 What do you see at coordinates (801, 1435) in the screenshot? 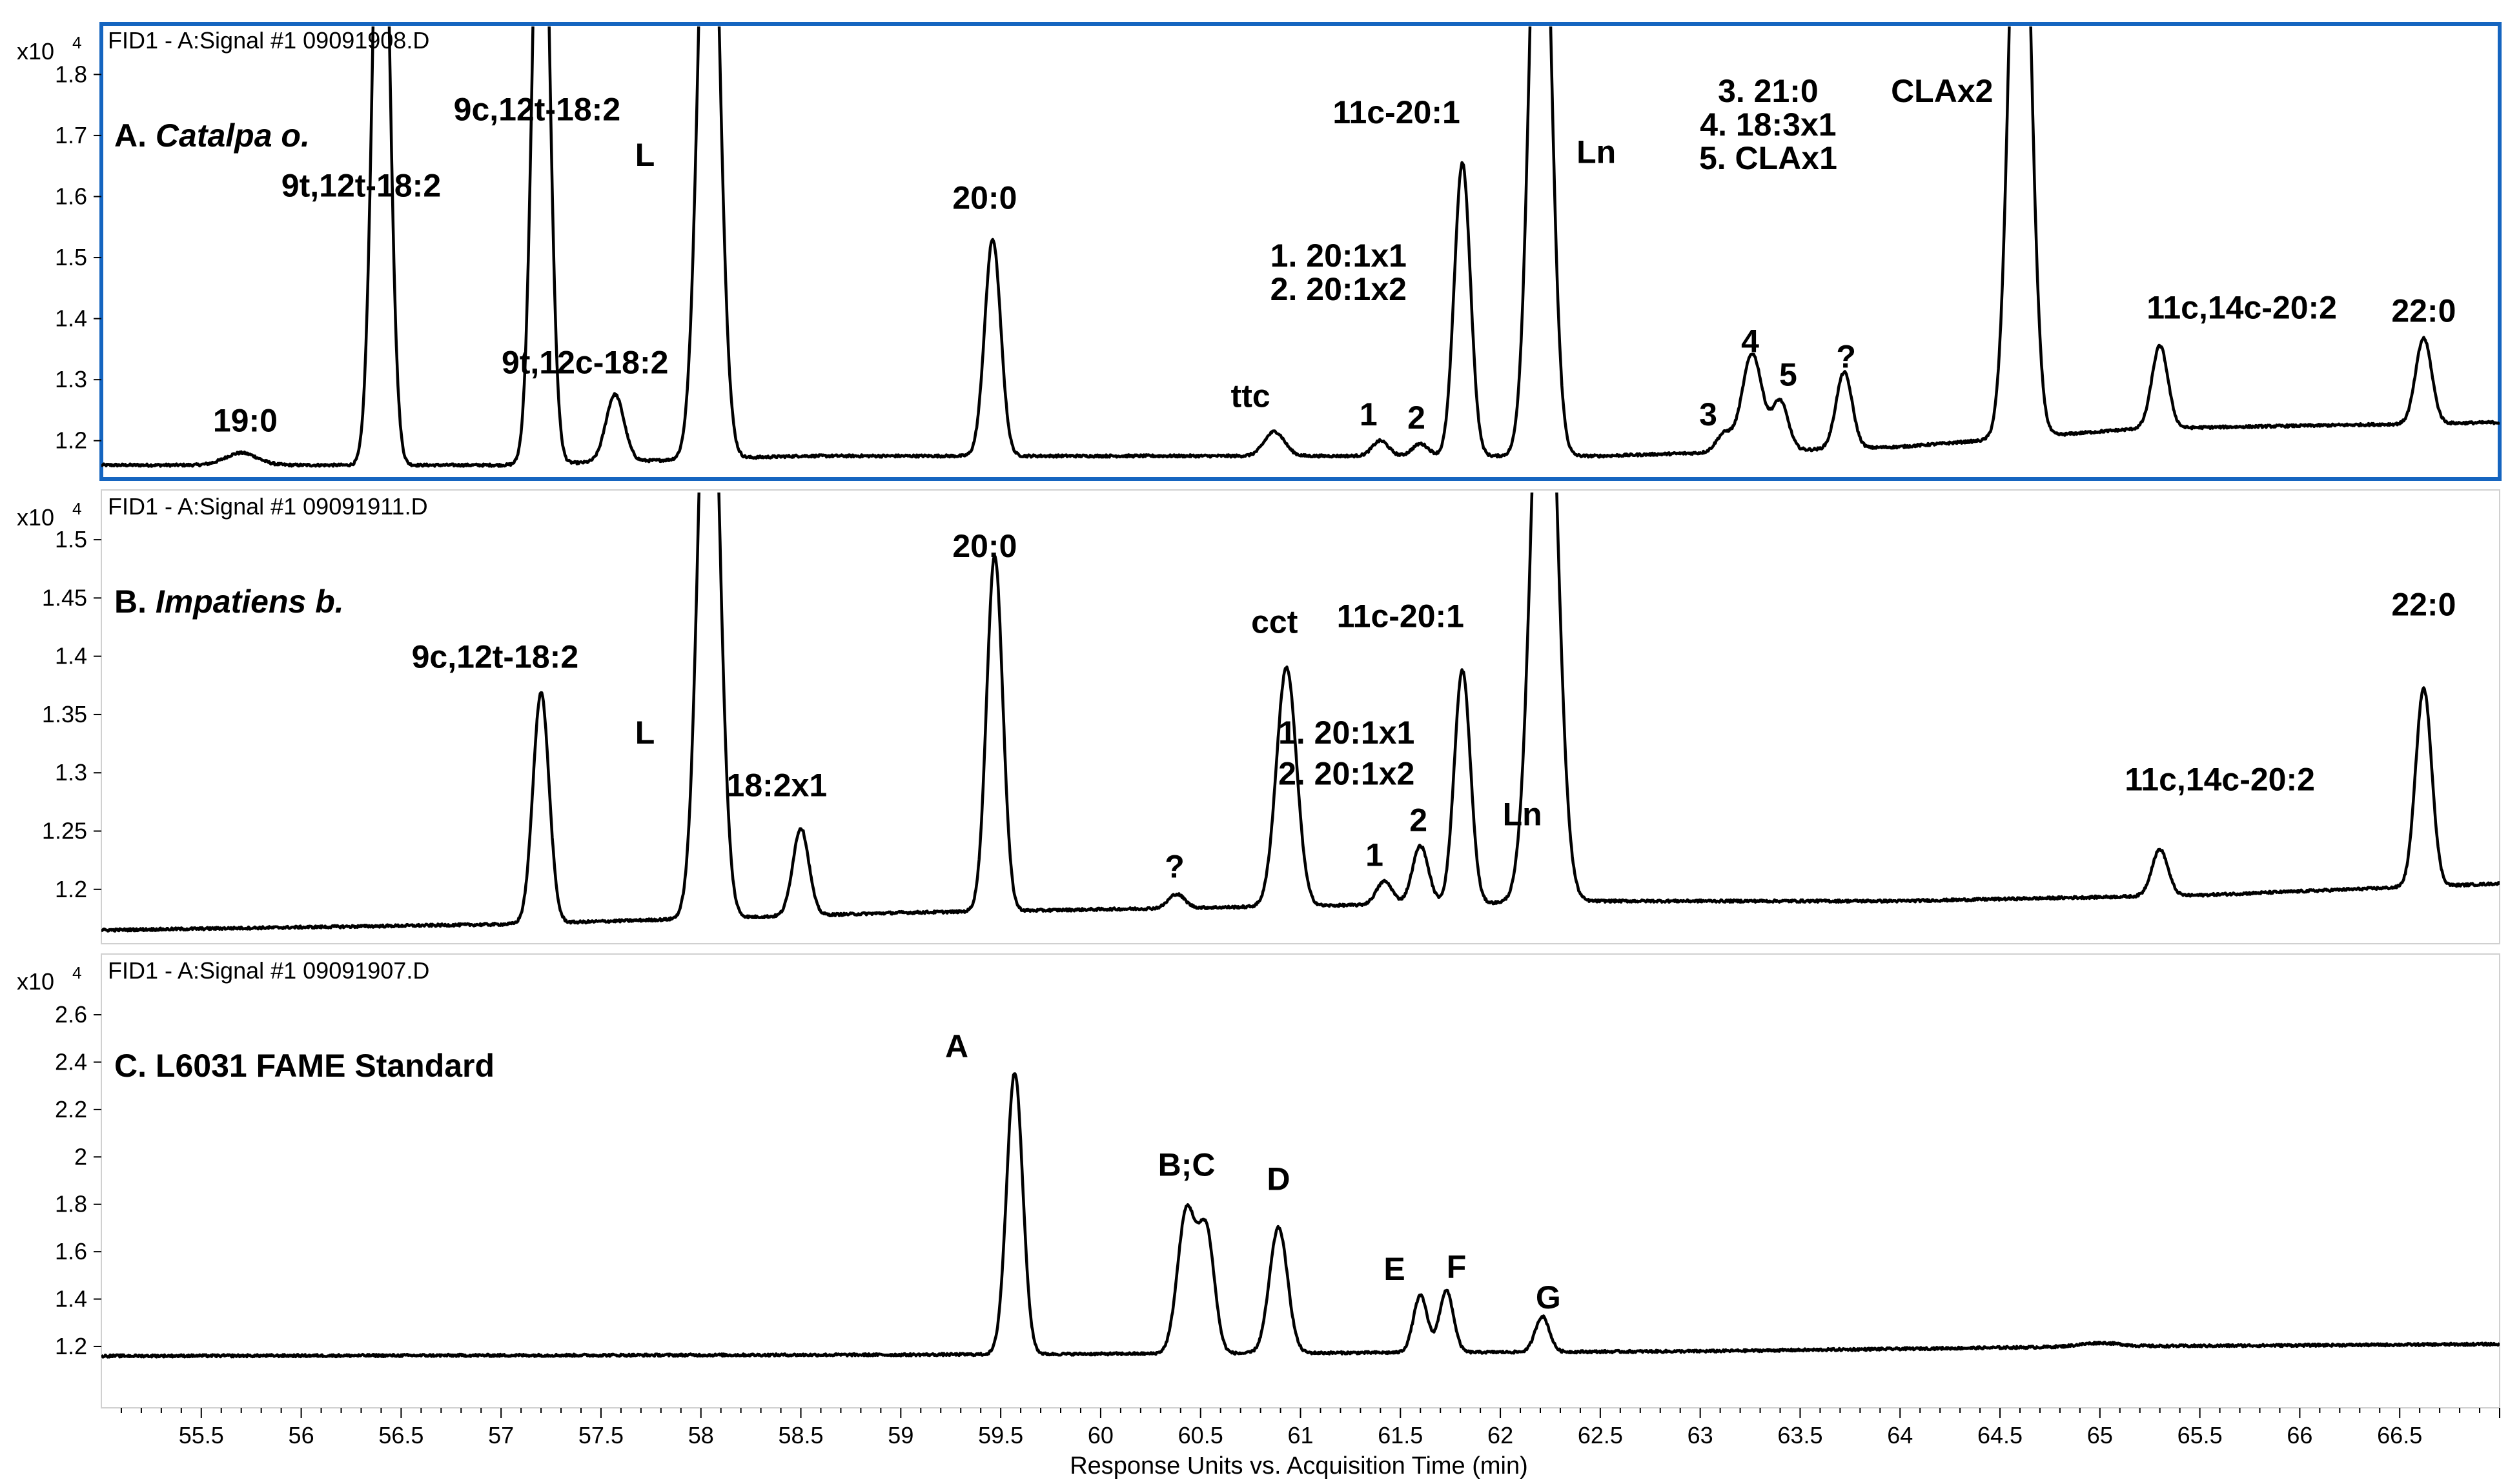
I see `x-tick-label: 58.5` at bounding box center [801, 1435].